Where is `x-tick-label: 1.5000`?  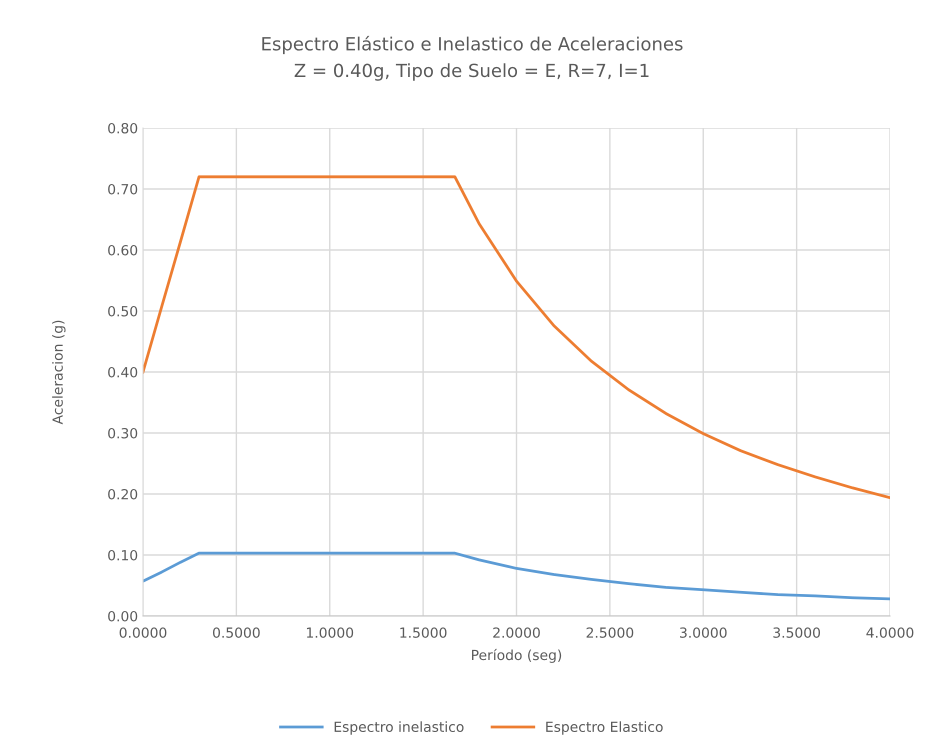
x-tick-label: 1.5000 is located at coordinates (423, 632).